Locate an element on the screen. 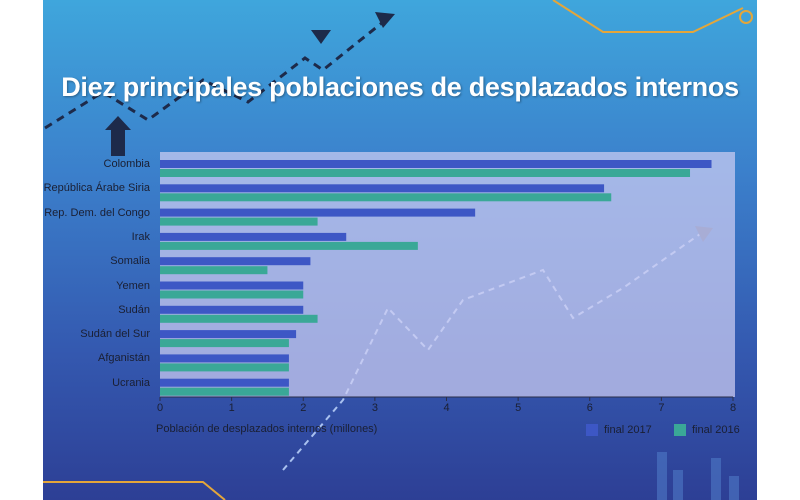  legend-item-2016: final 2016 is located at coordinates (707, 430).